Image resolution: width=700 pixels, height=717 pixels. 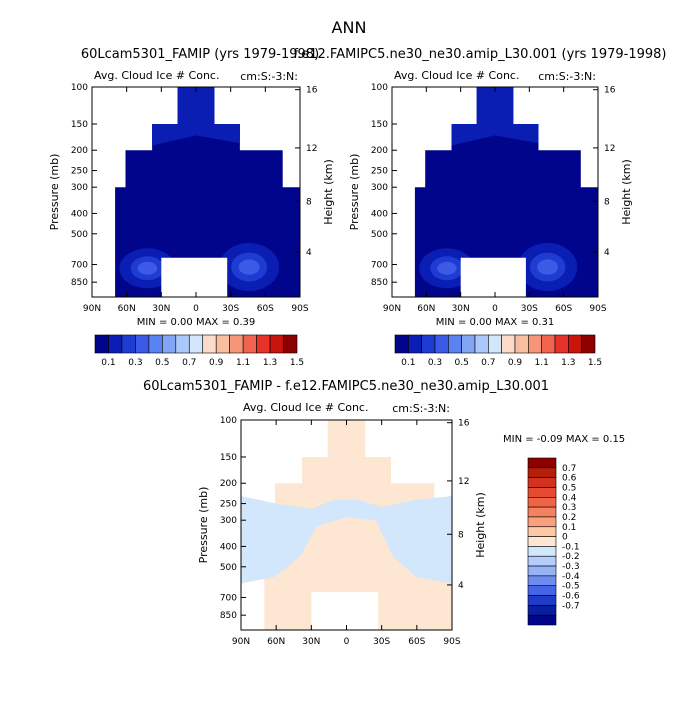 I want to click on x-tick-label: 90N, so click(x=241, y=642).